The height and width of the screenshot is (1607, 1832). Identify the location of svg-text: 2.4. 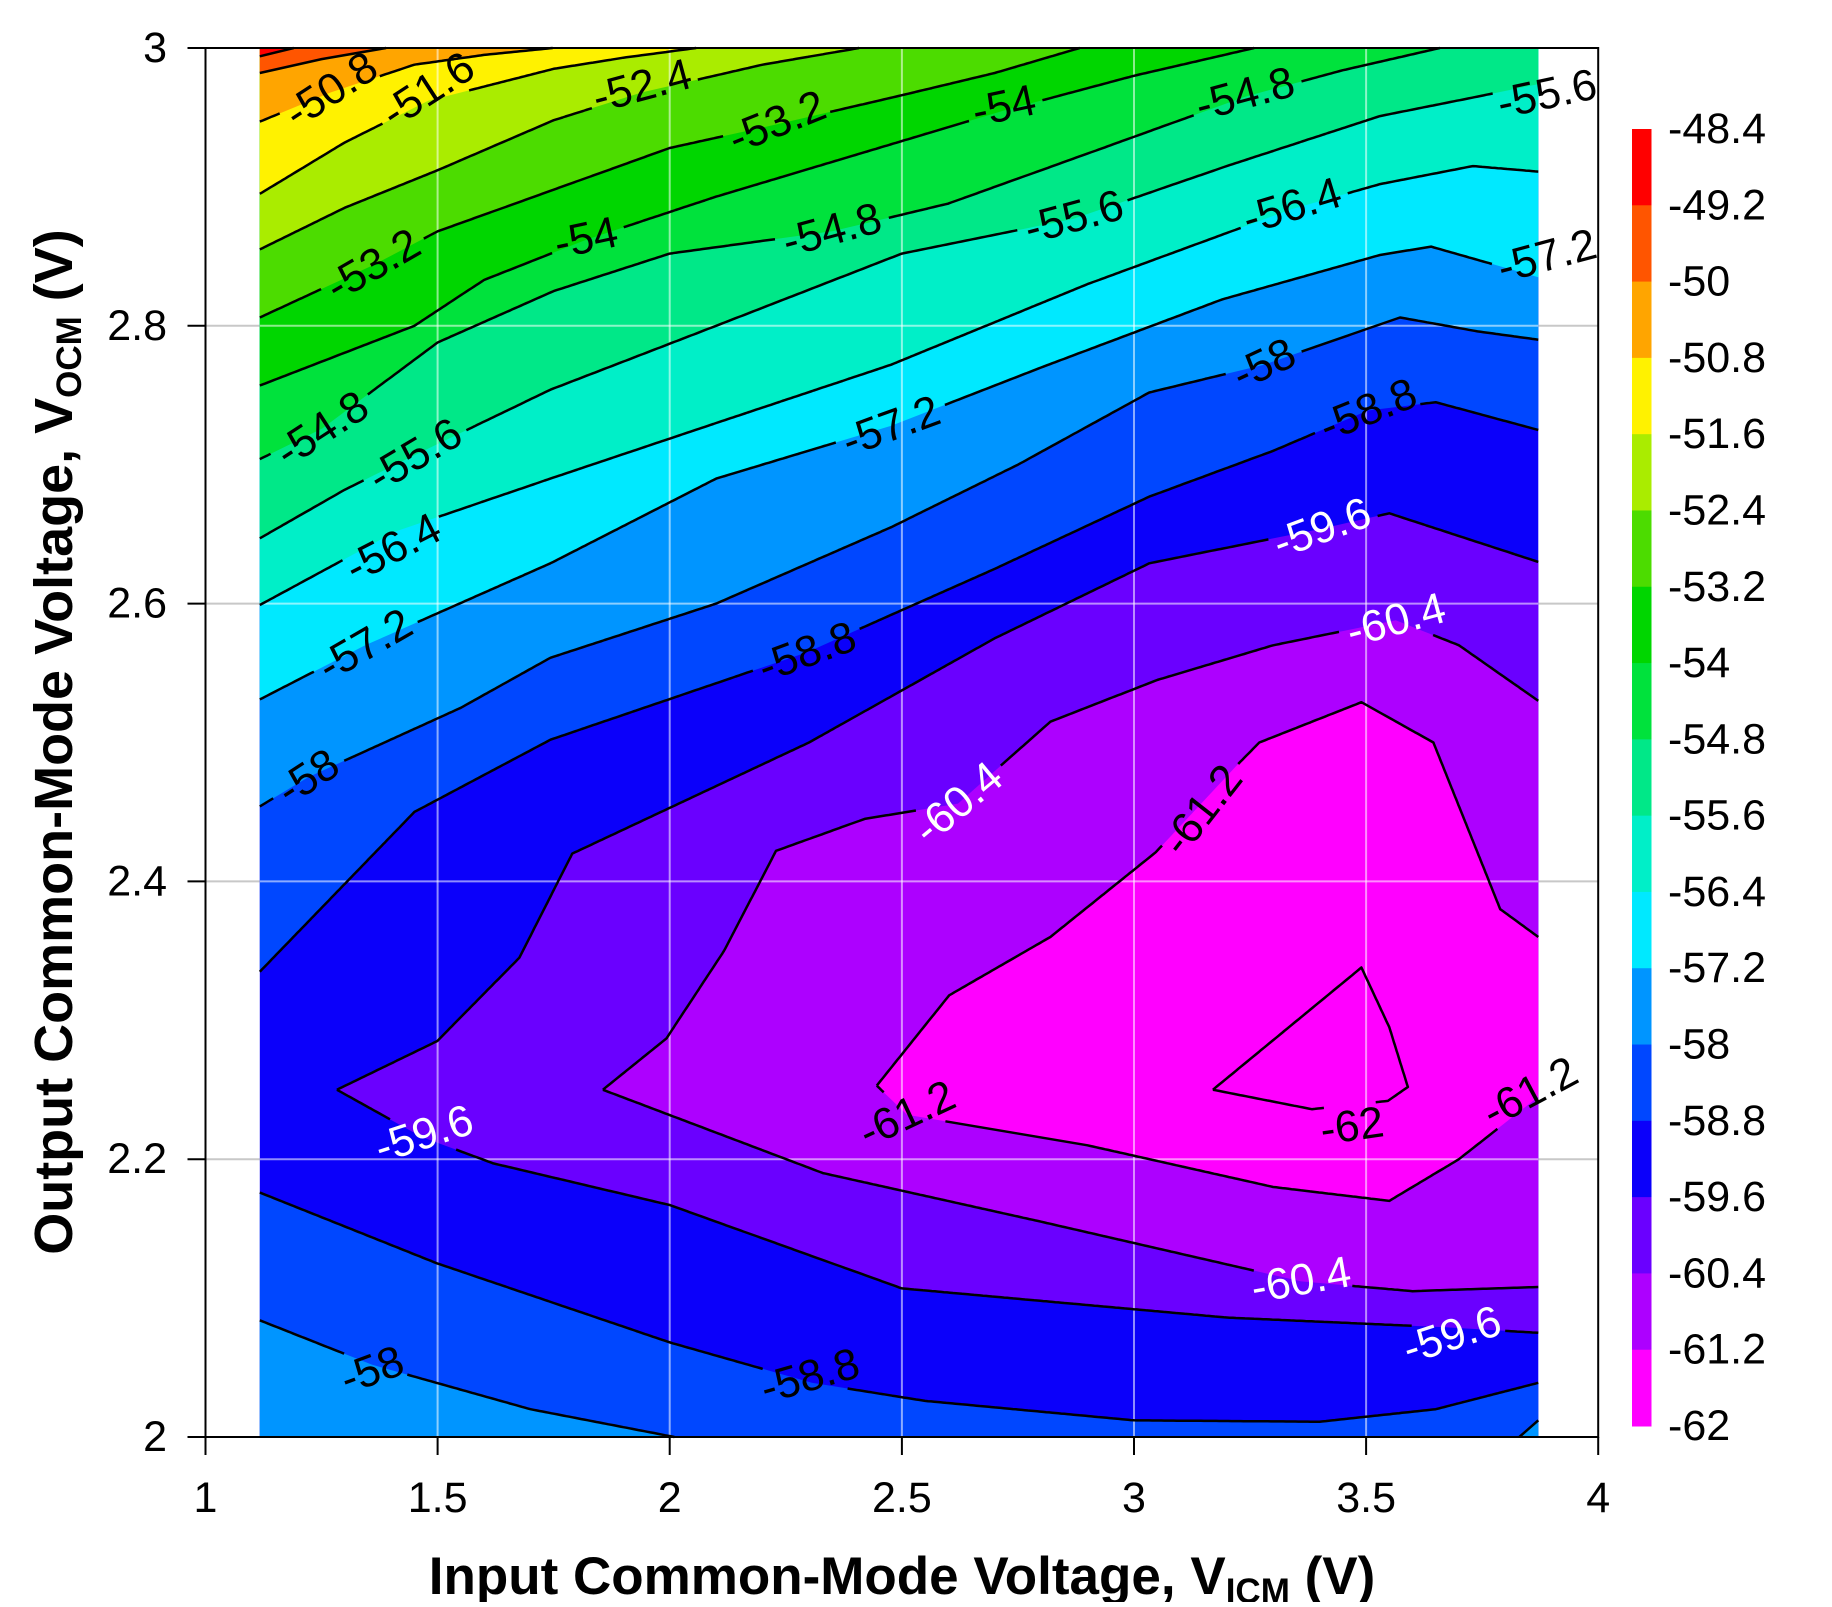
(137, 881).